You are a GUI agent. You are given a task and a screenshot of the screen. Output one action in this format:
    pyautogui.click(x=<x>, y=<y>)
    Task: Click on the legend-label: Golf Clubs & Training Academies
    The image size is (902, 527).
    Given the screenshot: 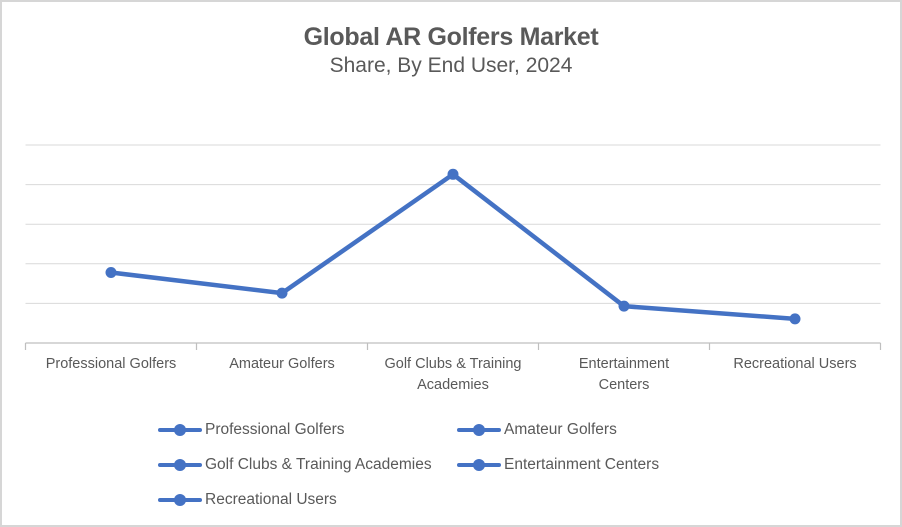 What is the action you would take?
    pyautogui.click(x=318, y=464)
    